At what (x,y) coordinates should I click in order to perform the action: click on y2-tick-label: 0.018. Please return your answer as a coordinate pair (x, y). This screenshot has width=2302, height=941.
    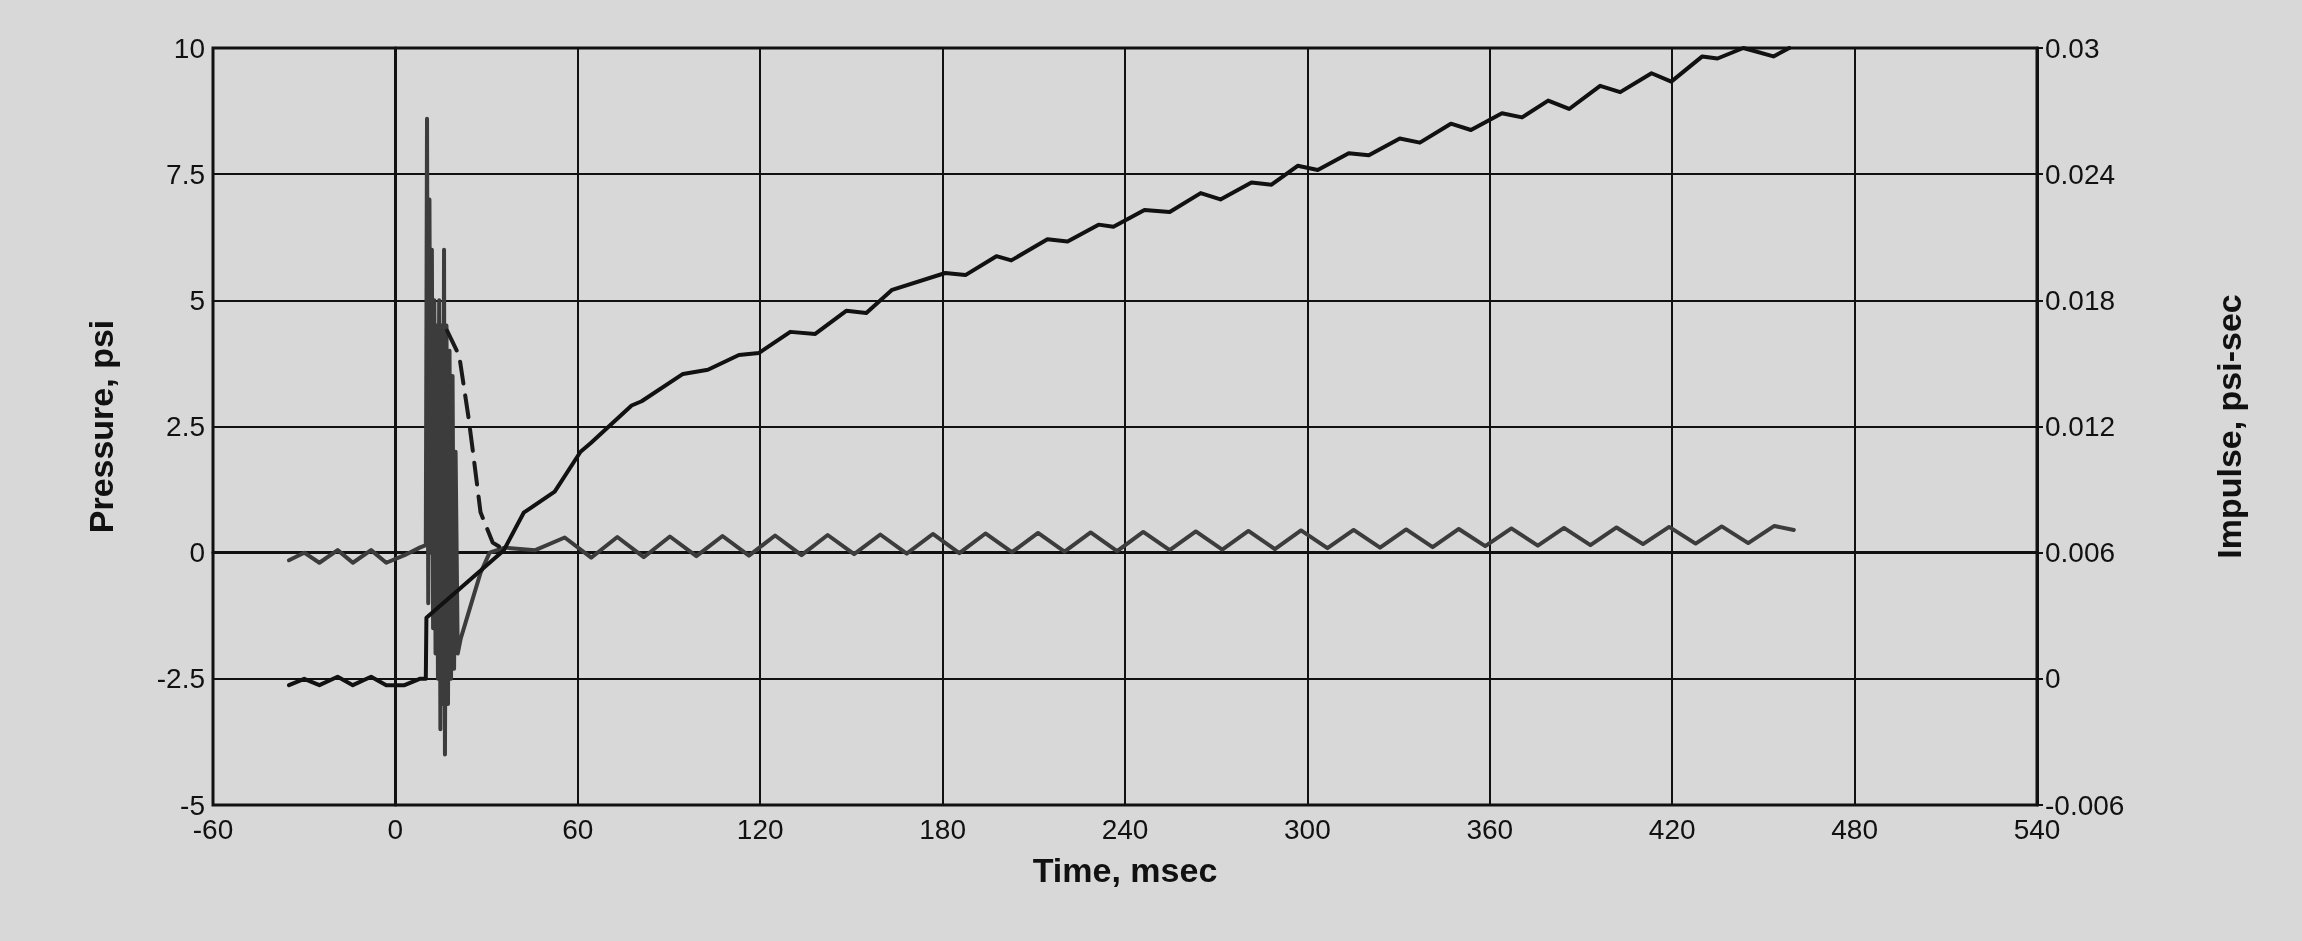
    Looking at the image, I should click on (2080, 300).